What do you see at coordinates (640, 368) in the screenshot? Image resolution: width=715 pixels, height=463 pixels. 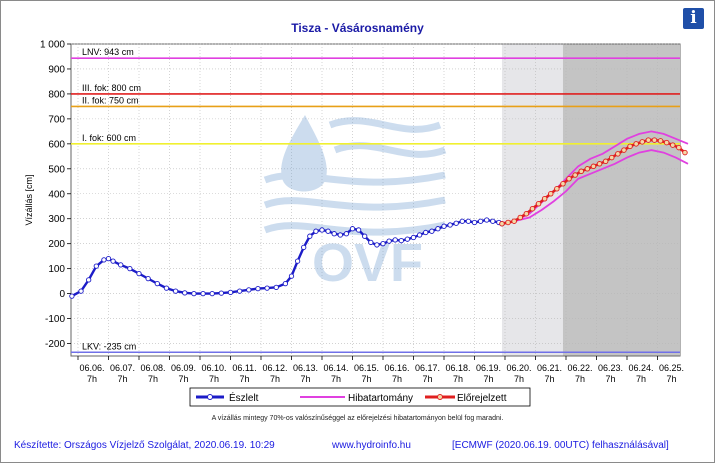 I see `x-tick-date: 06.24.` at bounding box center [640, 368].